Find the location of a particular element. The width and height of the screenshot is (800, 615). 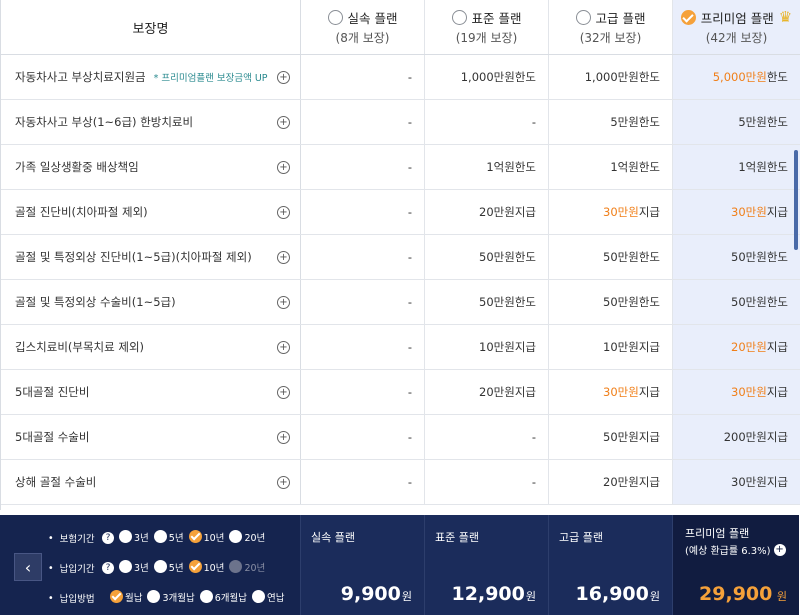

plan-header-advanced: 고급 플랜 (32개 보장) is located at coordinates (611, 27).